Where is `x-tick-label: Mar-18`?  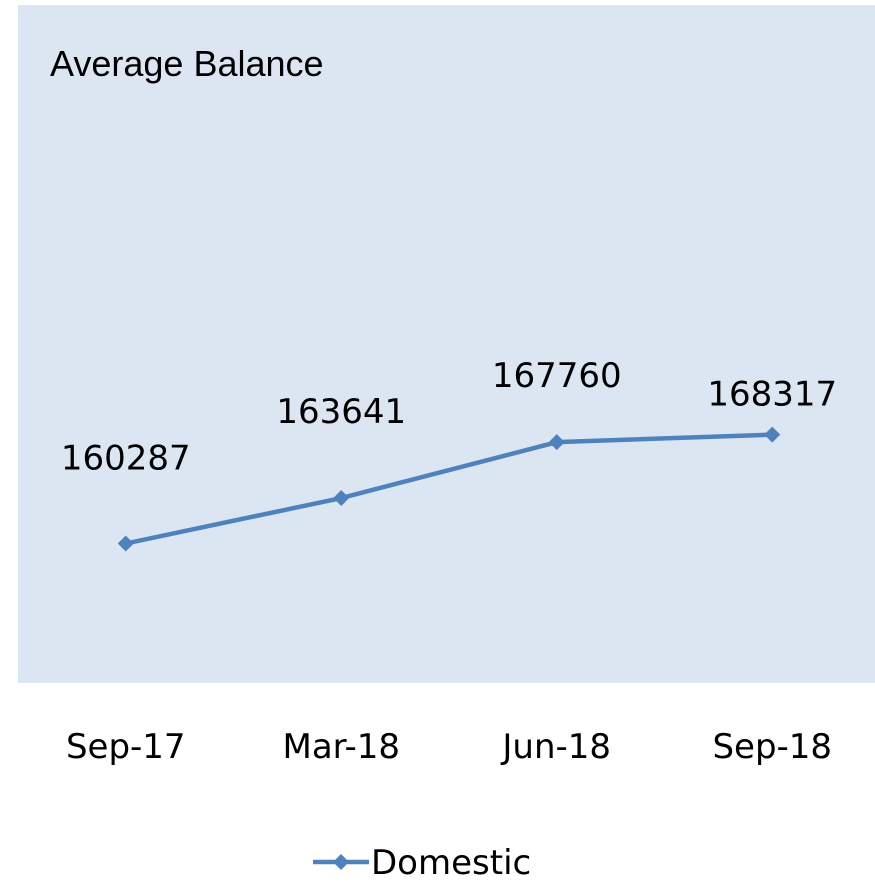
x-tick-label: Mar-18 is located at coordinates (341, 747).